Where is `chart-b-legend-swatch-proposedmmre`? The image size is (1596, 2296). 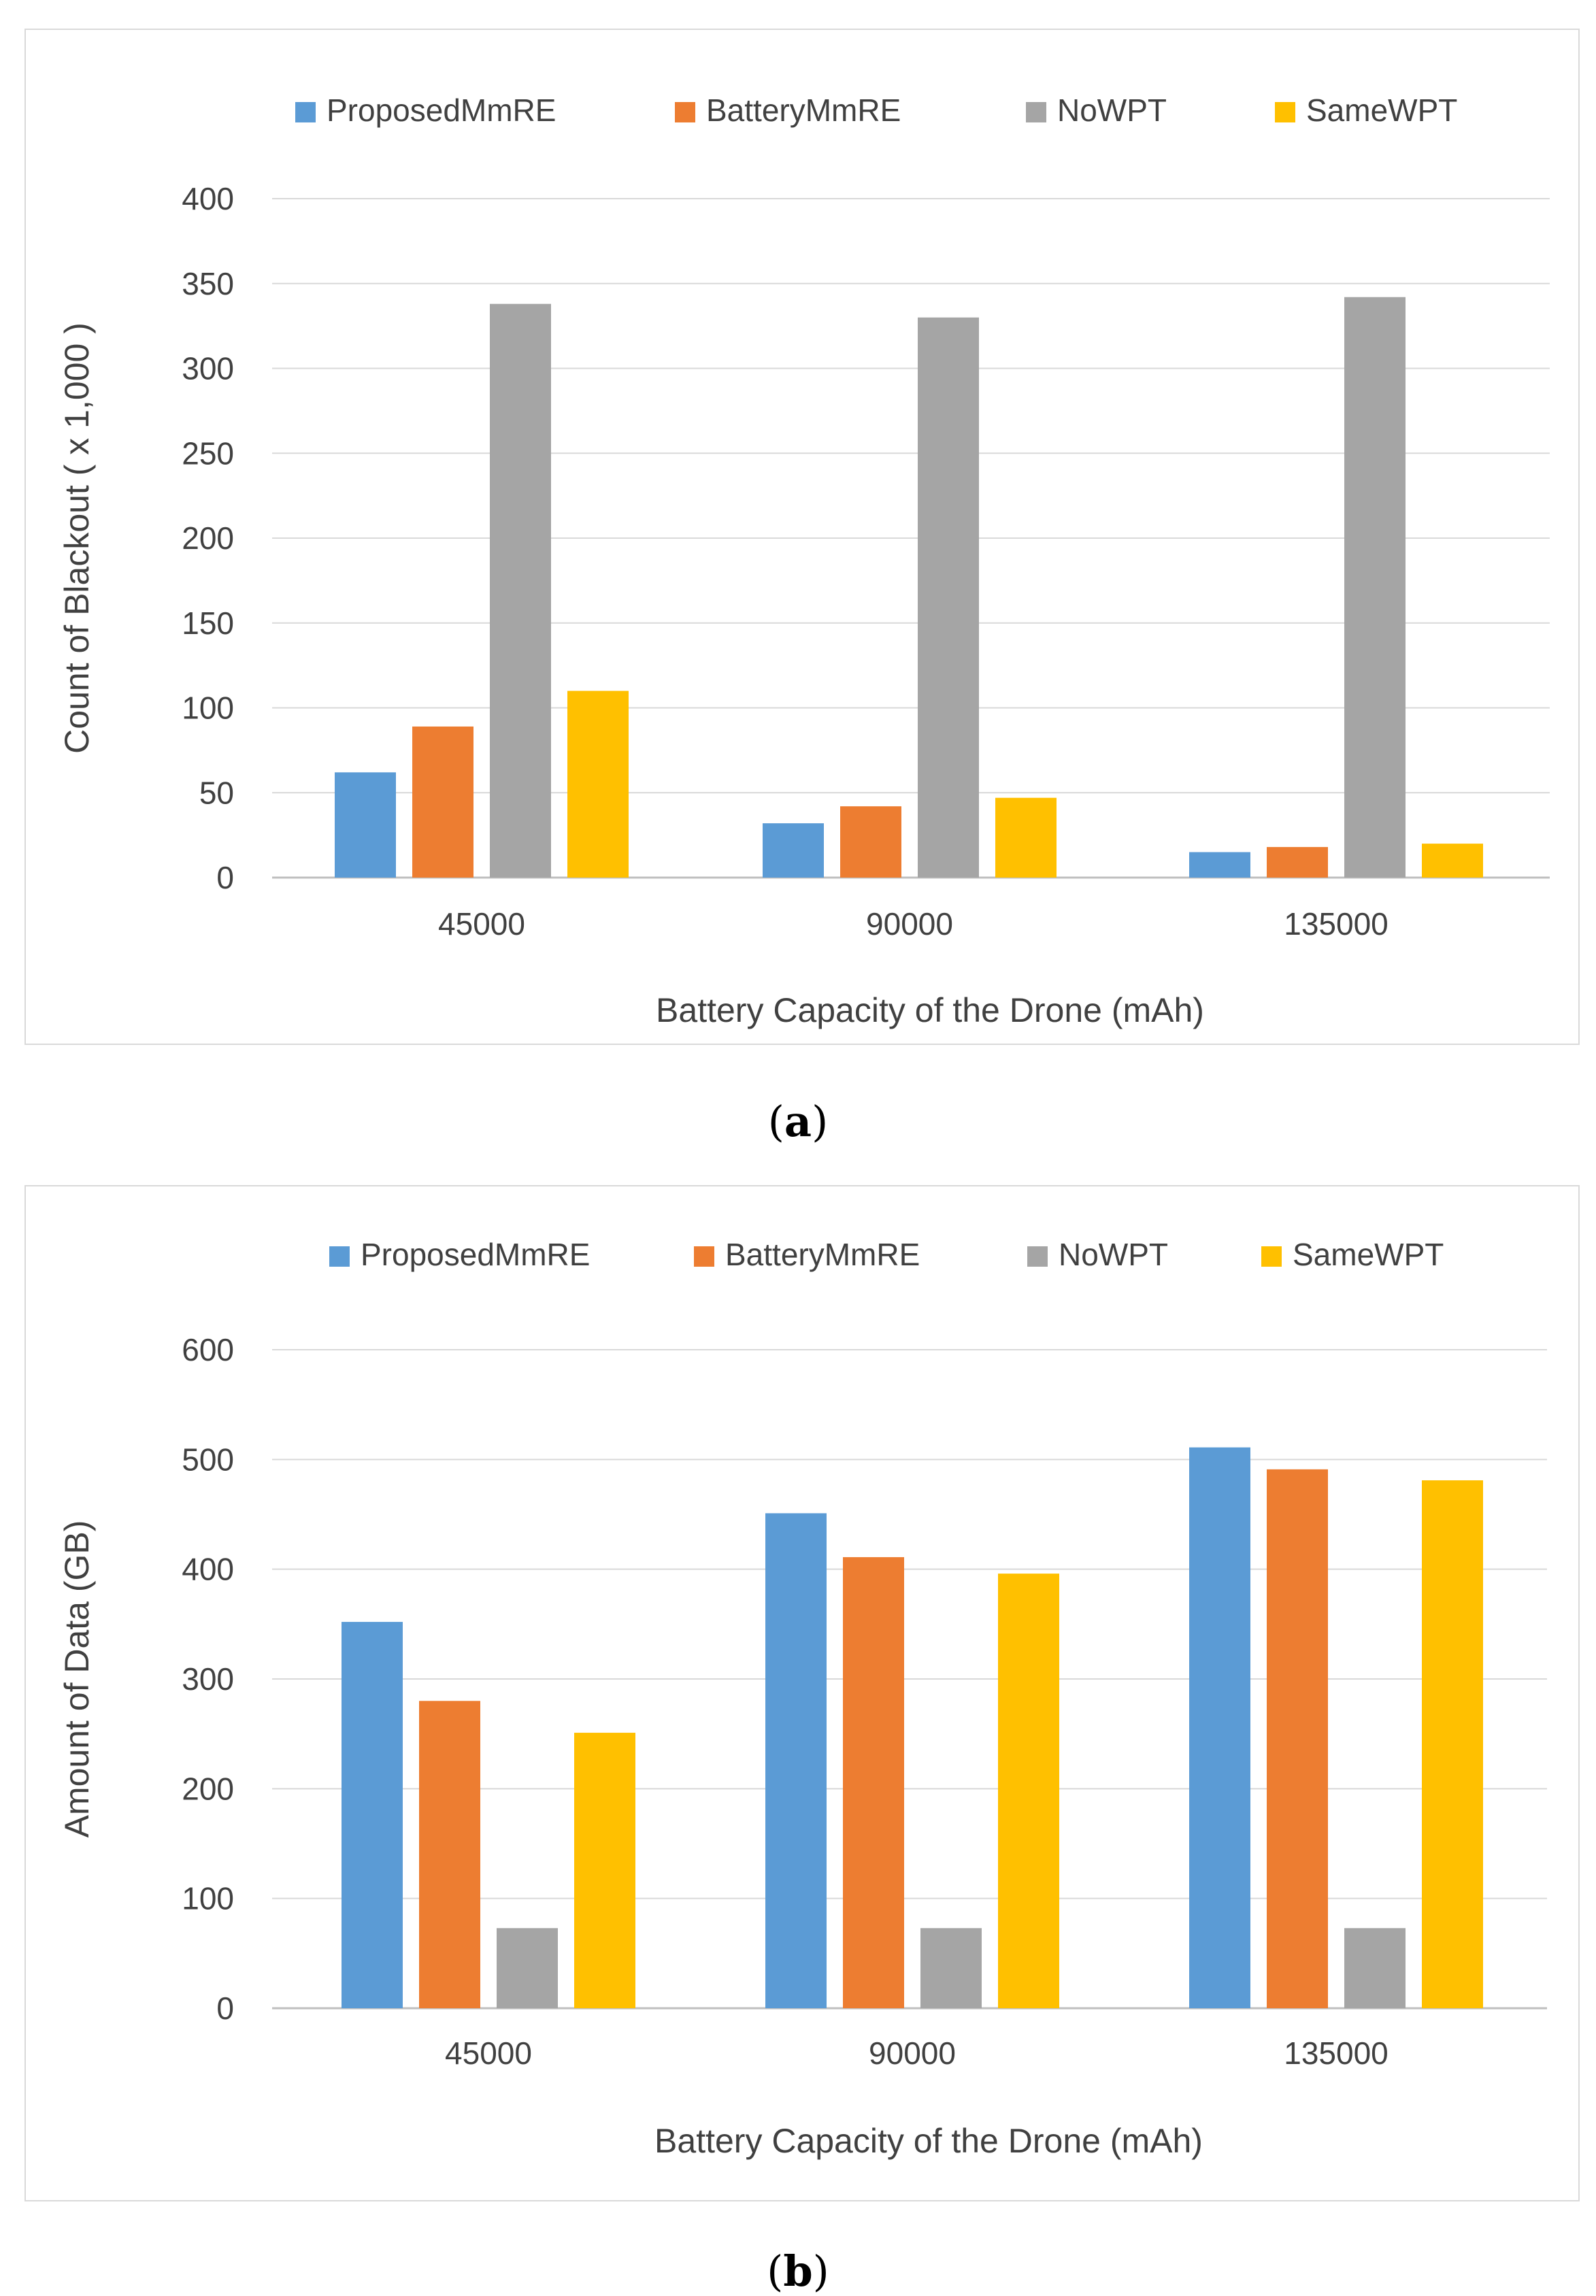
chart-b-legend-swatch-proposedmmre is located at coordinates (339, 1256).